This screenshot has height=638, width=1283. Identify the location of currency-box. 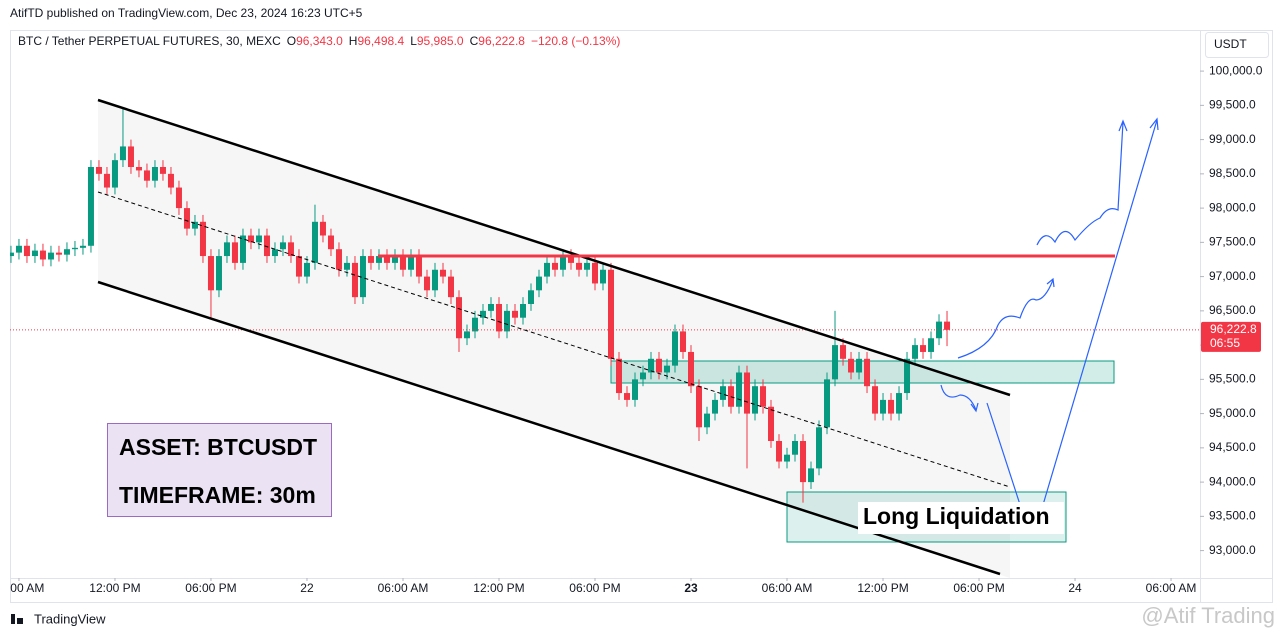
(1237, 45).